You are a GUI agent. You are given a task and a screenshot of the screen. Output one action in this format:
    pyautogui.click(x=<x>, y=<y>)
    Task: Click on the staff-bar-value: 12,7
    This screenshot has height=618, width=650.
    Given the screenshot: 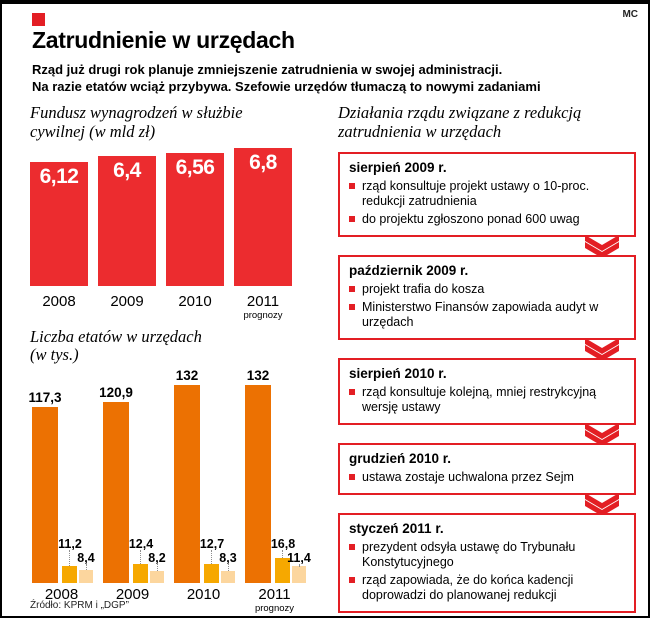 What is the action you would take?
    pyautogui.click(x=212, y=543)
    